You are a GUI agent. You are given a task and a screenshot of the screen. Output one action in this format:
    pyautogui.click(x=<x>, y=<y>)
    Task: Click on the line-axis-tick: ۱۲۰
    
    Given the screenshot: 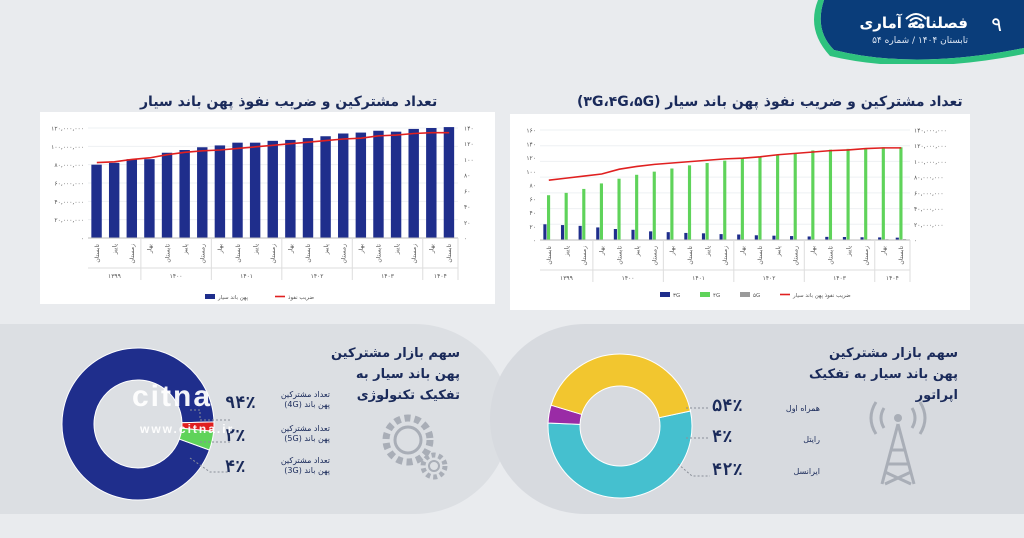 What is the action you would take?
    pyautogui.click(x=531, y=158)
    